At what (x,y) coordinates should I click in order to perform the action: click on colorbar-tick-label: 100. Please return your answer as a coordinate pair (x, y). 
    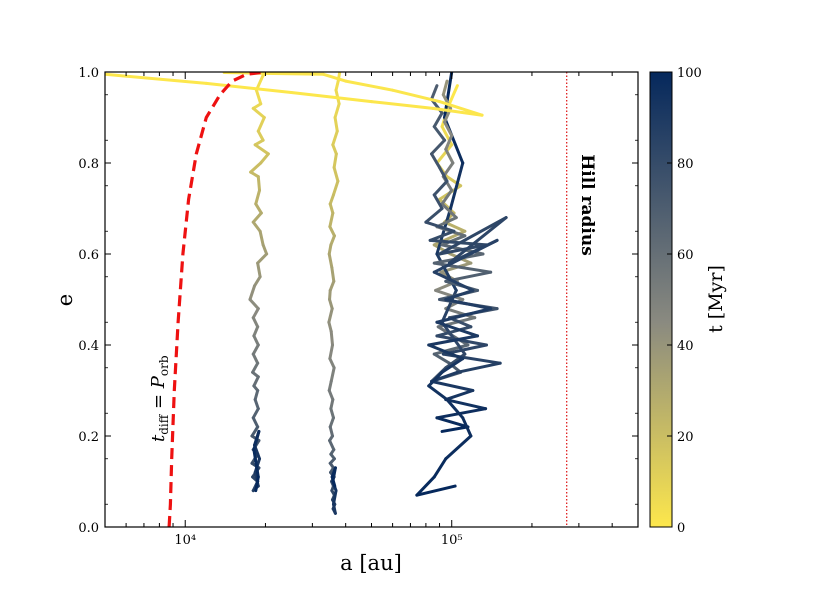
    Looking at the image, I should click on (689, 73).